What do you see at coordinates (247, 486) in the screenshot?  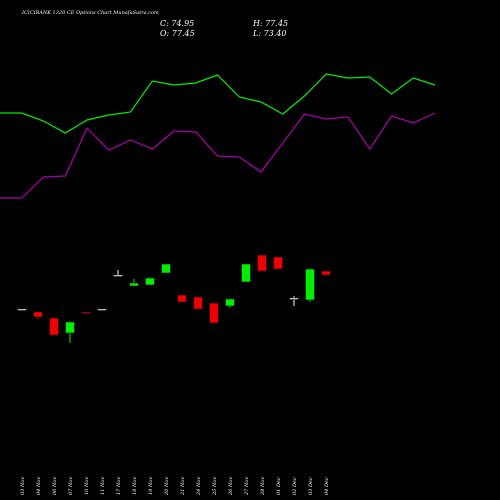 I see `x-tick-label: 27 Nov` at bounding box center [247, 486].